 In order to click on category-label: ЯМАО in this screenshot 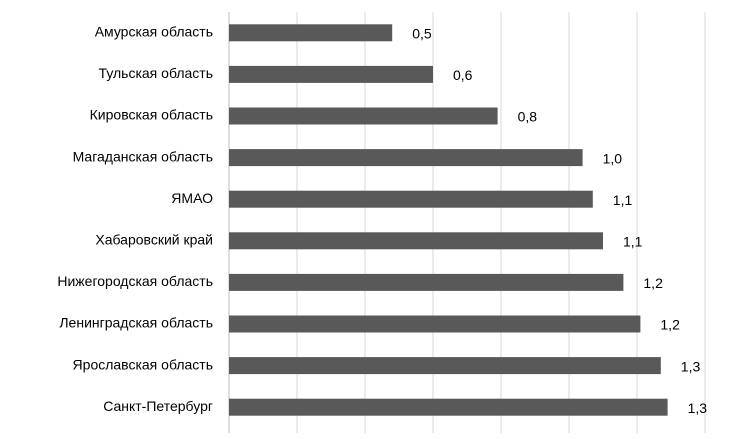, I will do `click(192, 198)`.